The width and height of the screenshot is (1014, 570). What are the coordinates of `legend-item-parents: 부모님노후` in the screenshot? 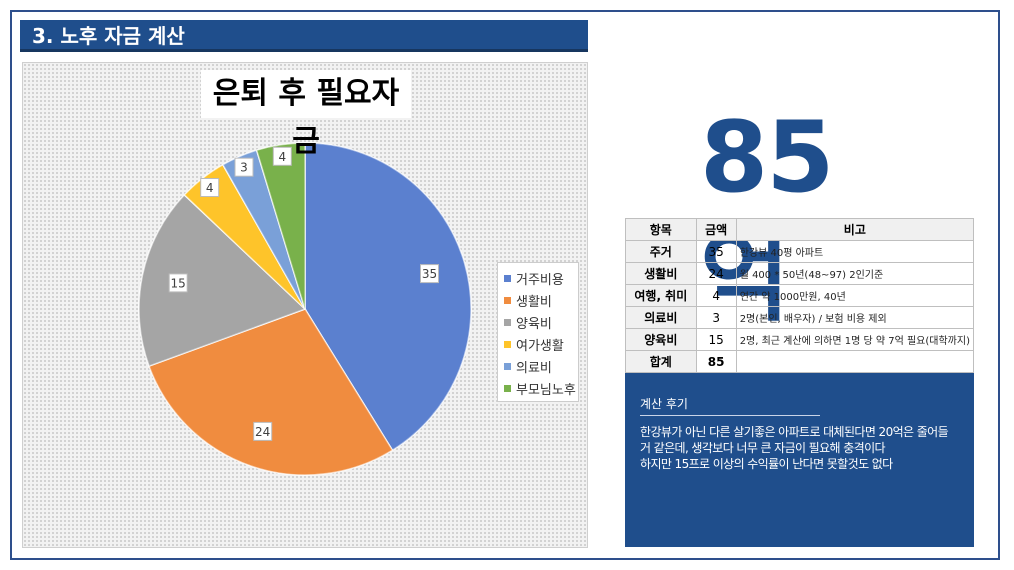 It's located at (541, 388).